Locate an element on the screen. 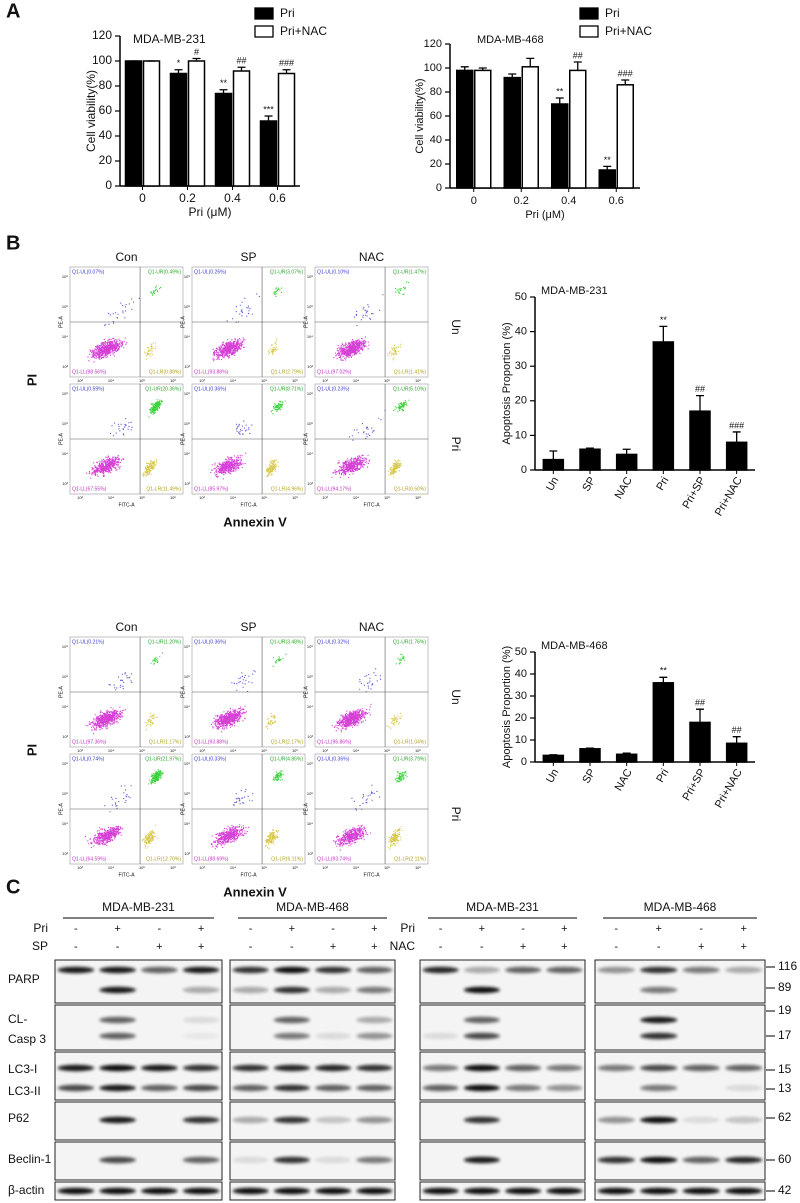 Image resolution: width=800 pixels, height=1203 pixels. quadrant-label: Q1-UR(3.48%) is located at coordinates (286, 642).